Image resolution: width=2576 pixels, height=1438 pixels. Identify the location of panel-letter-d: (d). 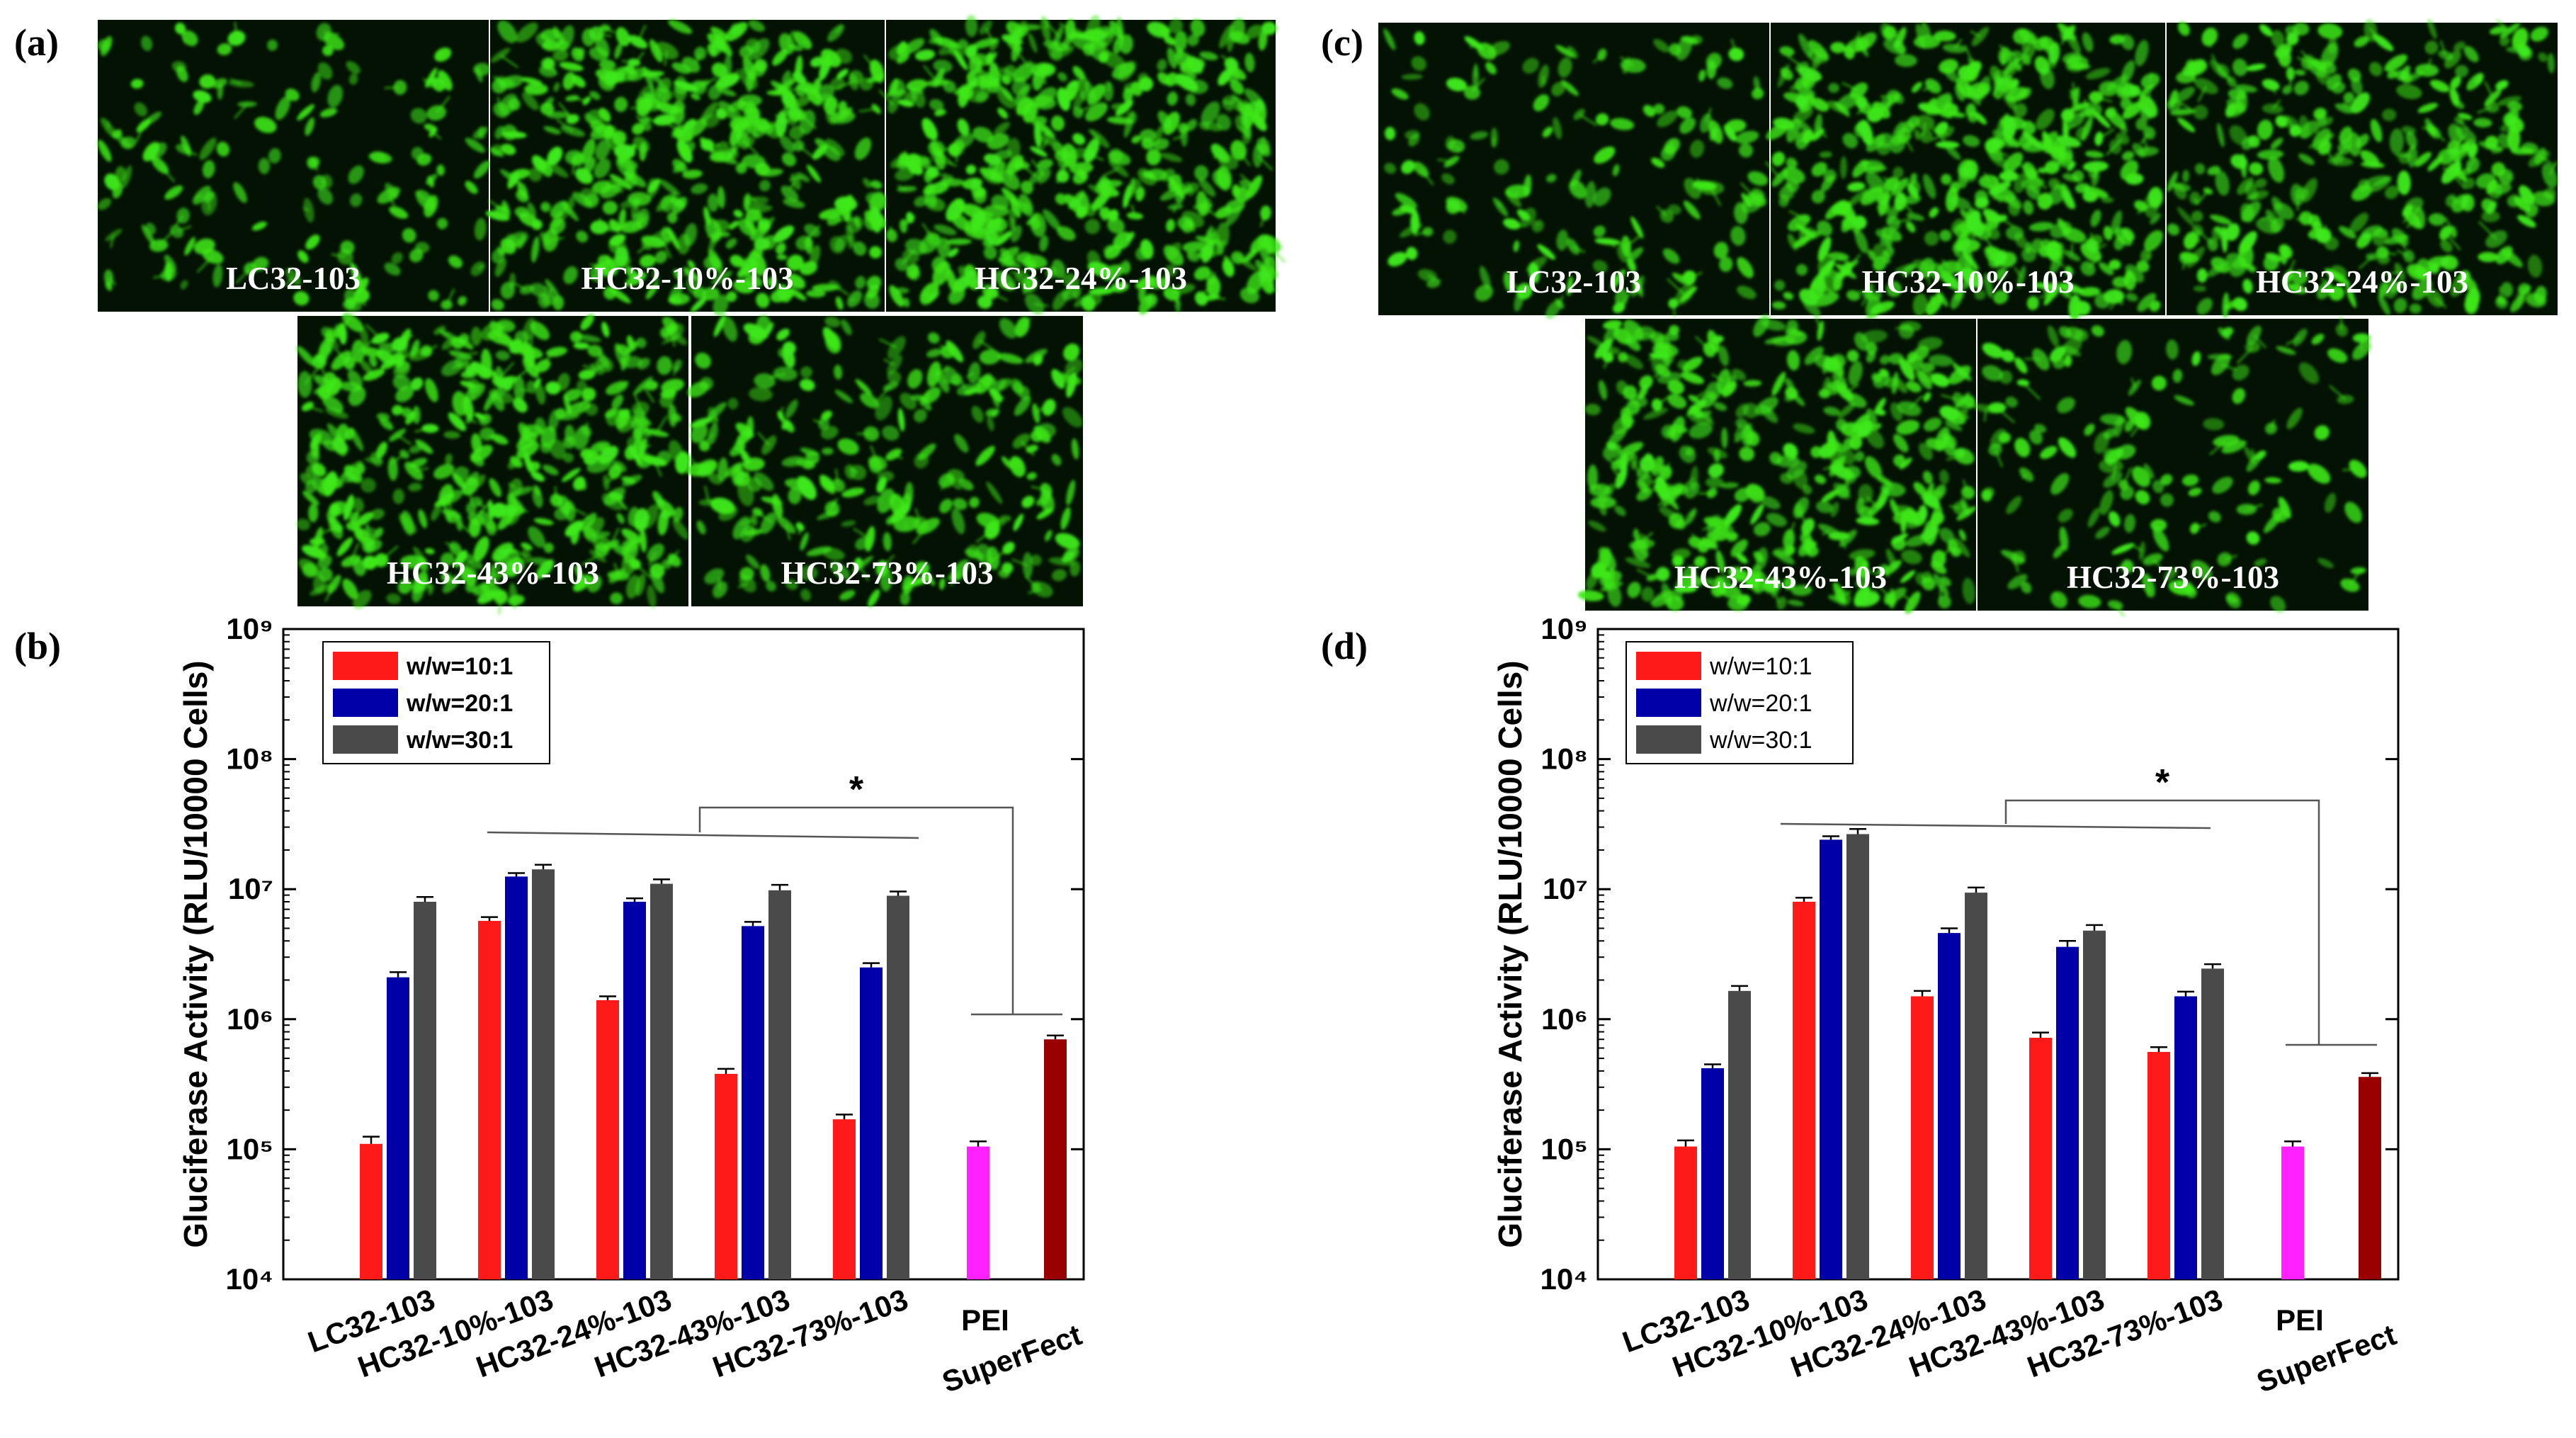
(1344, 646).